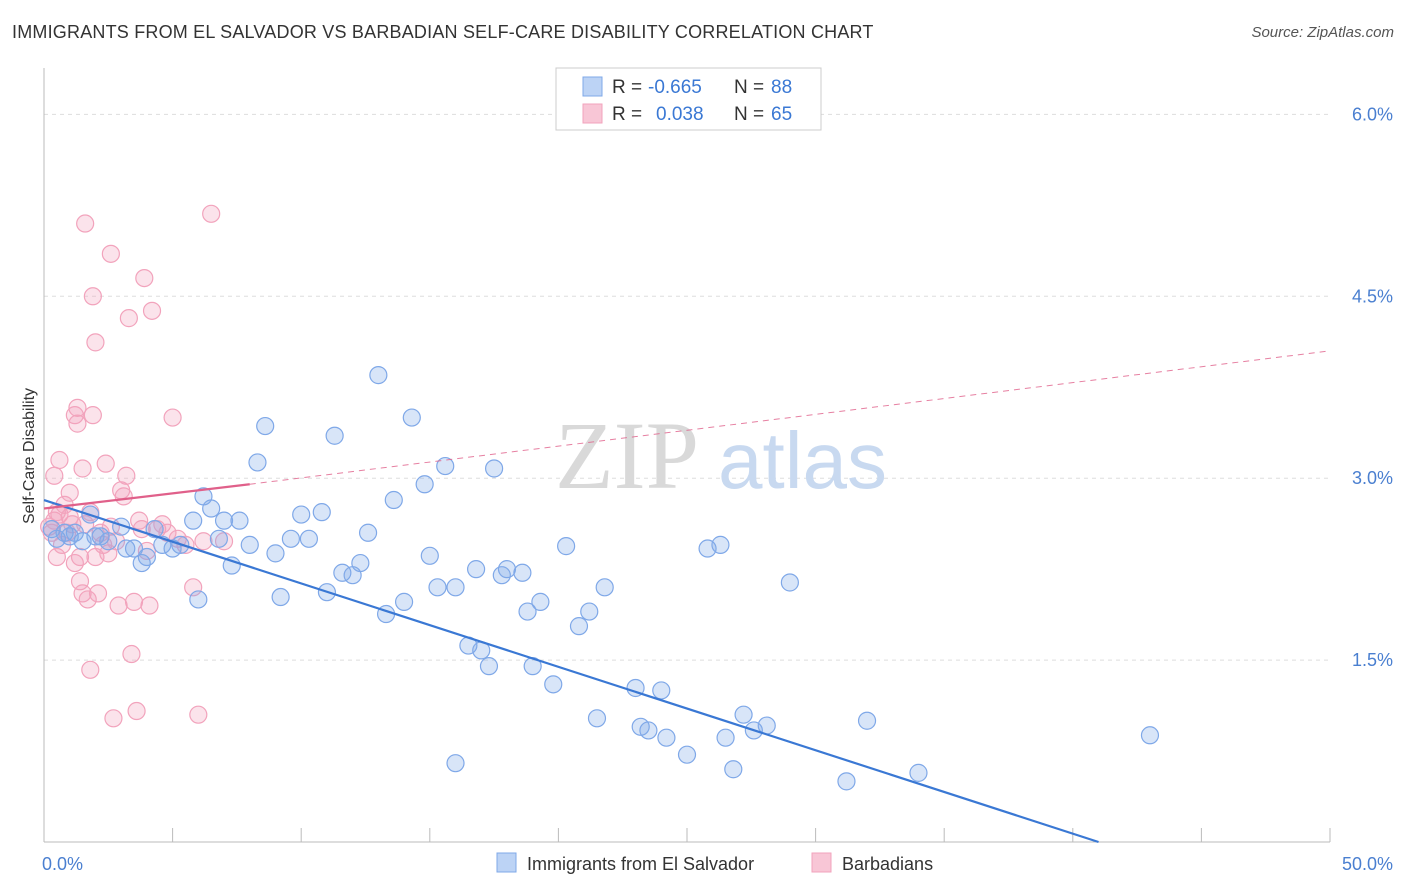 The image size is (1406, 892). Describe the element at coordinates (721, 455) in the screenshot. I see `watermark: ZIP atlas` at that location.